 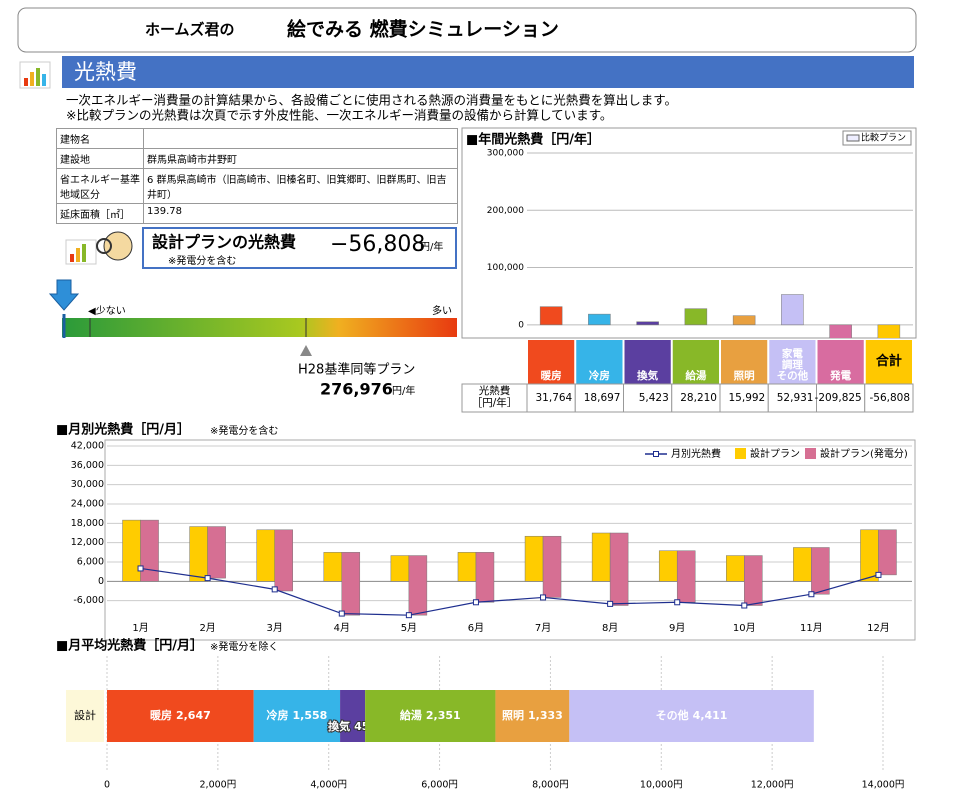 What do you see at coordinates (661, 785) in the screenshot?
I see `x-tick-label: 10,000円` at bounding box center [661, 785].